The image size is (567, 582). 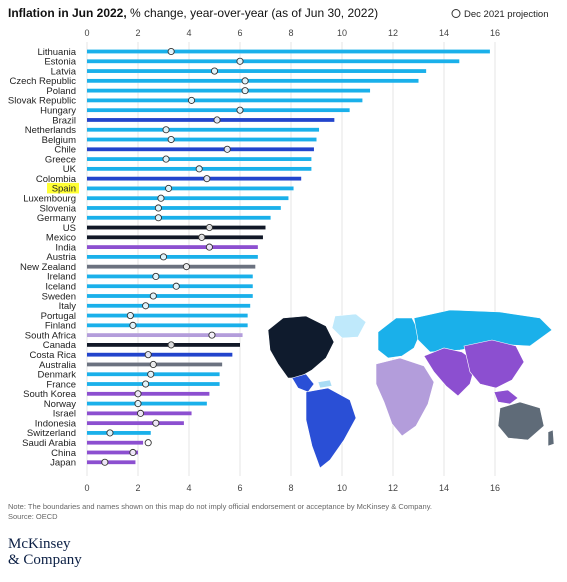 What do you see at coordinates (51, 433) in the screenshot?
I see `country-label: Switzerland` at bounding box center [51, 433].